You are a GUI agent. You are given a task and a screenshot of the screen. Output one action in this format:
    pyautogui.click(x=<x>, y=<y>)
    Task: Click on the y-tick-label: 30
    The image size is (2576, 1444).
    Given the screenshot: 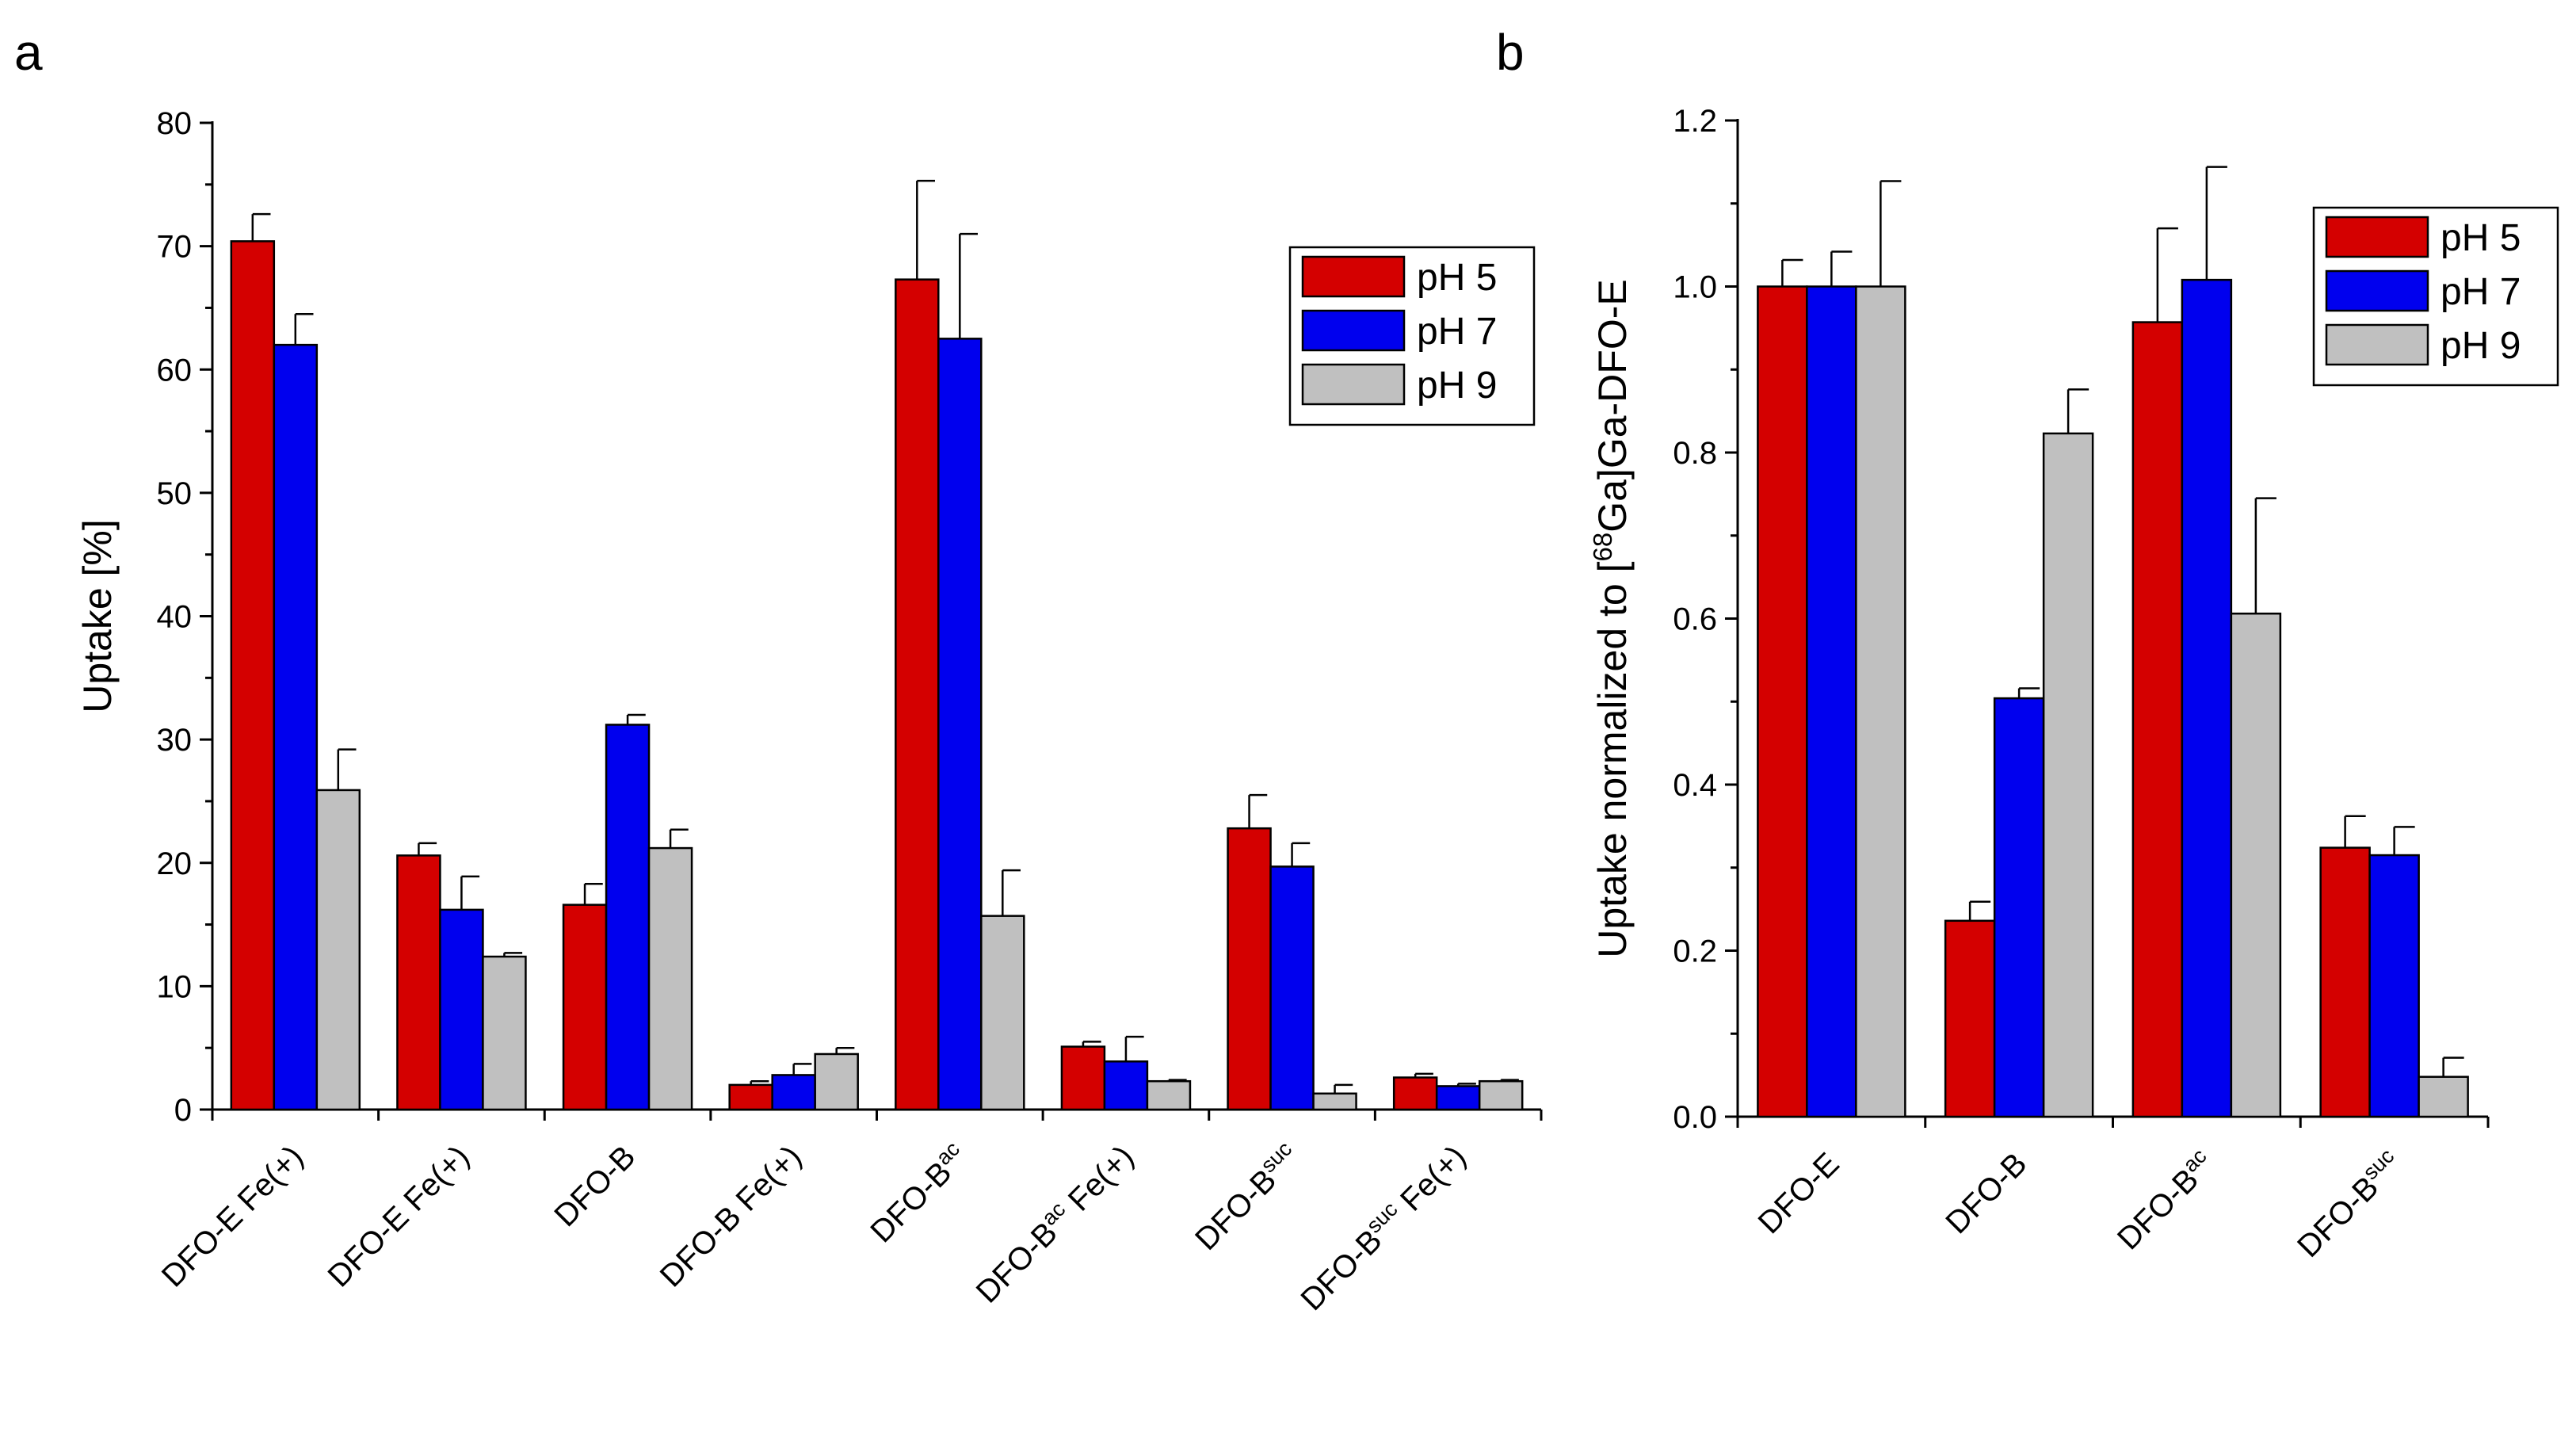 What is the action you would take?
    pyautogui.click(x=175, y=740)
    